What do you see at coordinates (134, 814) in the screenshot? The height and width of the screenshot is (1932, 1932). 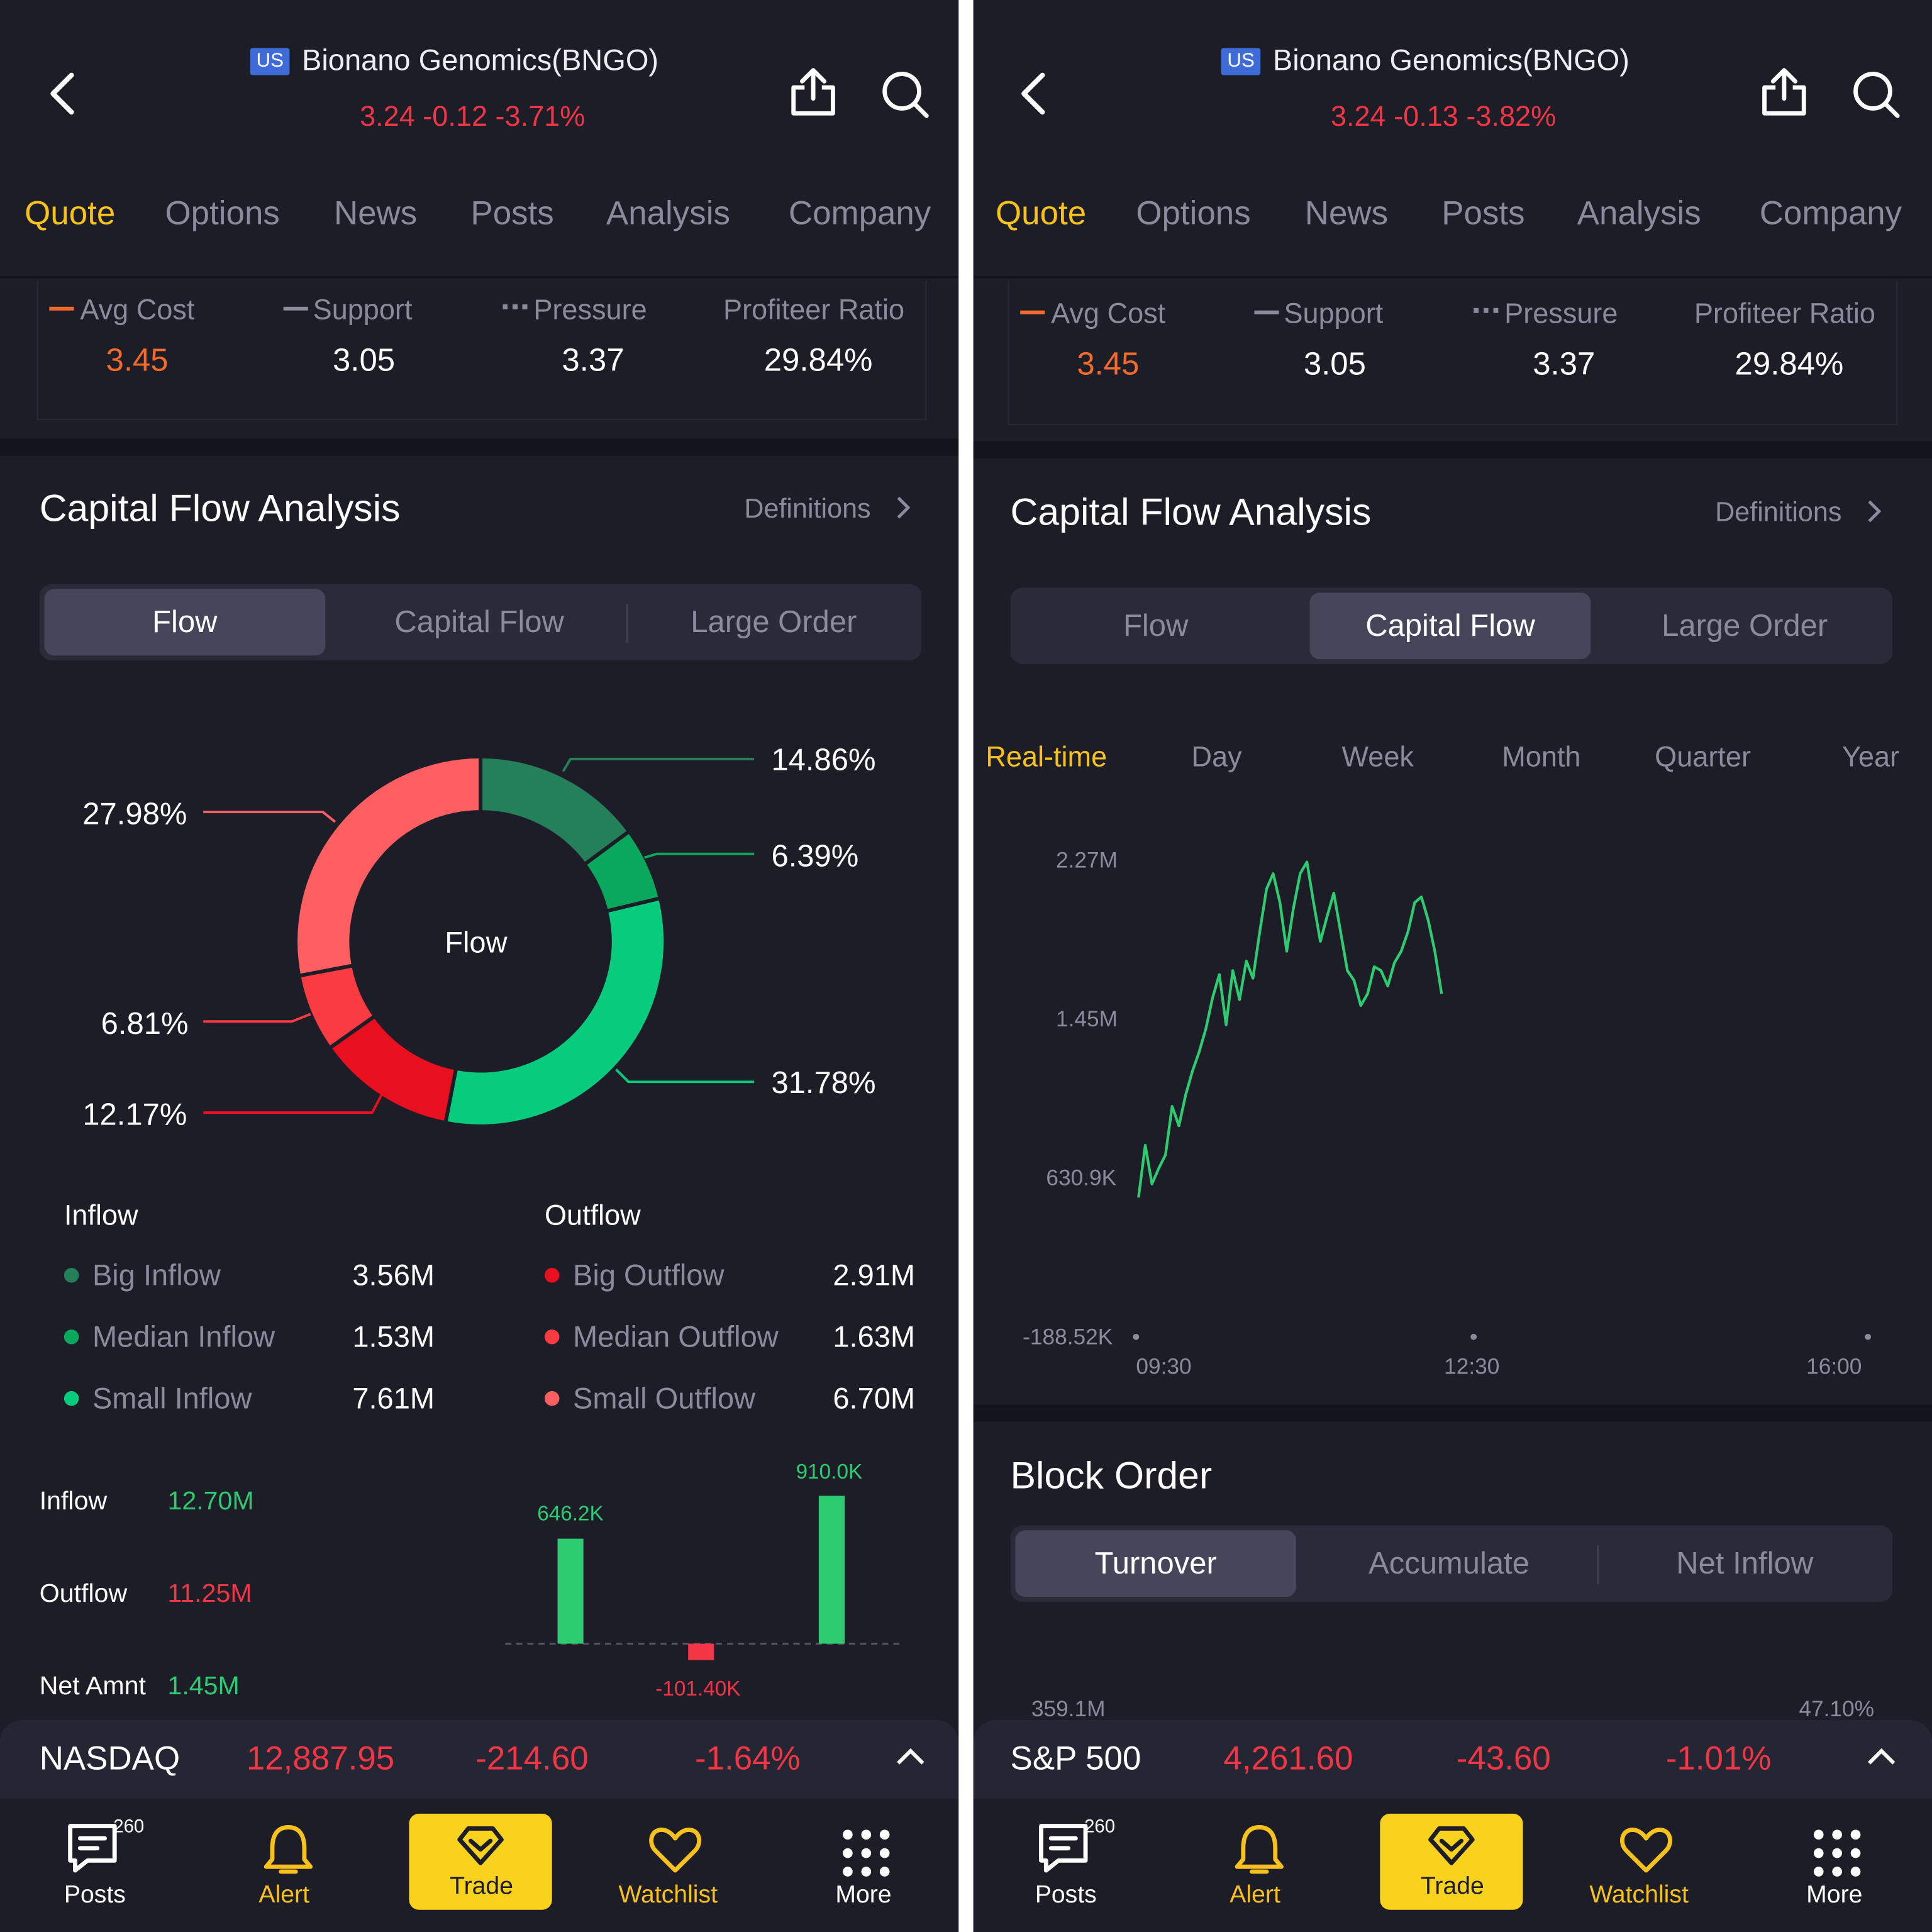 I see `slice-label: 27.98%` at bounding box center [134, 814].